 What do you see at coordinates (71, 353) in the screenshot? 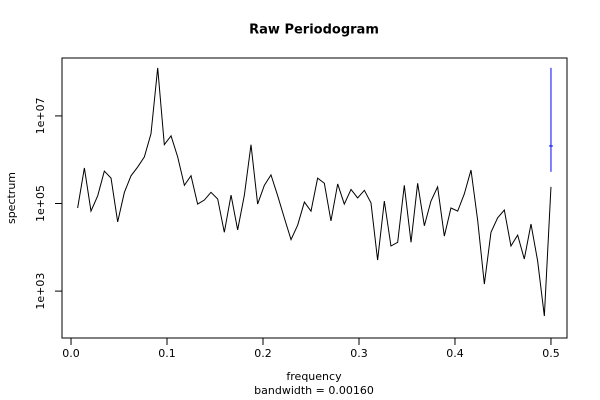
I see `x-tick-label: 0.0` at bounding box center [71, 353].